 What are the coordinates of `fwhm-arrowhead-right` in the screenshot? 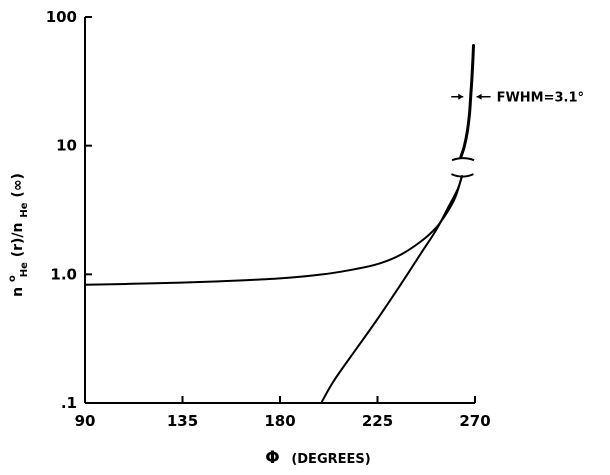 It's located at (479, 96).